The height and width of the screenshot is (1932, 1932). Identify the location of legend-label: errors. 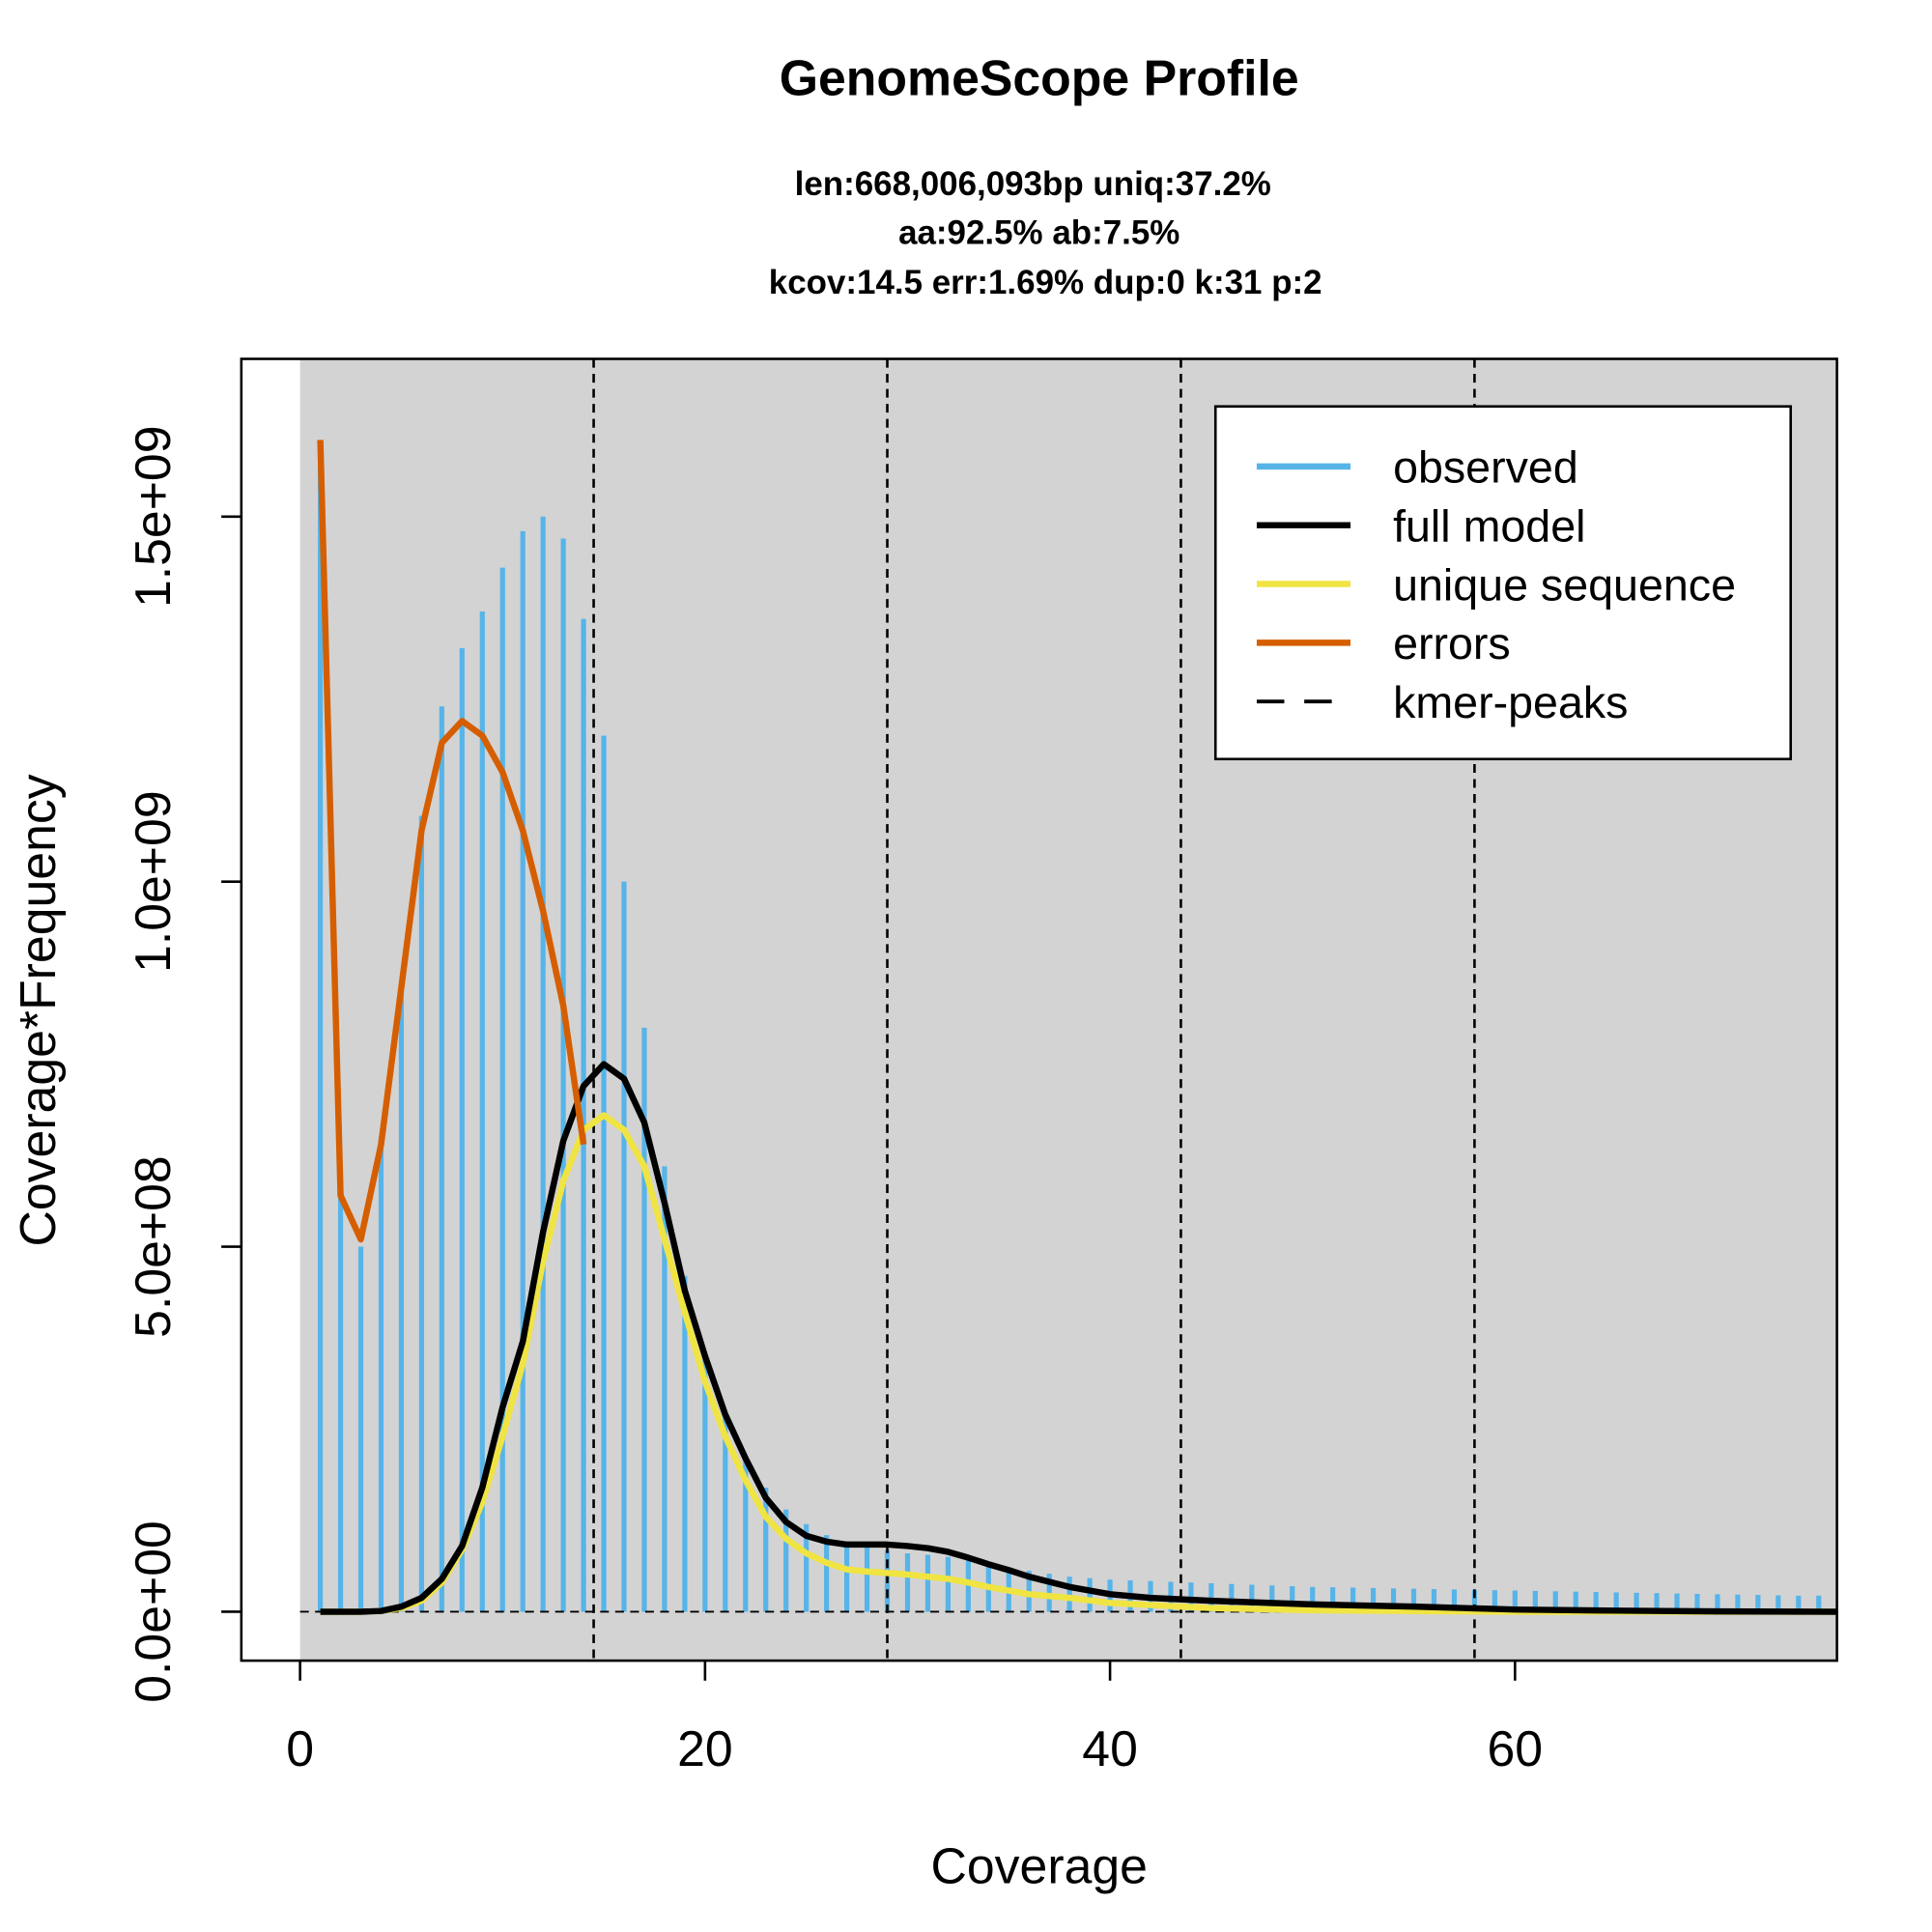
(1452, 643).